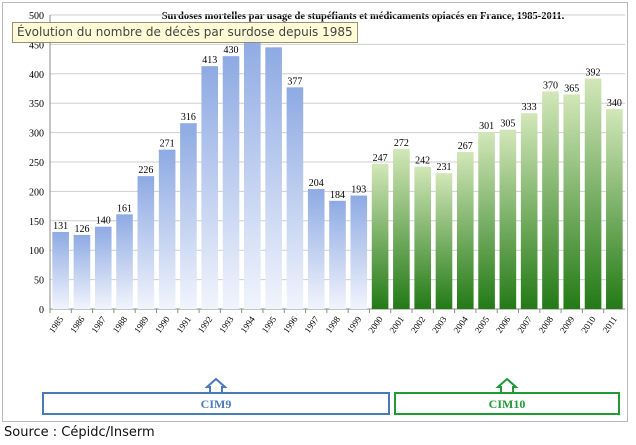  I want to click on x-tick-label-2004: 2004, so click(460, 324).